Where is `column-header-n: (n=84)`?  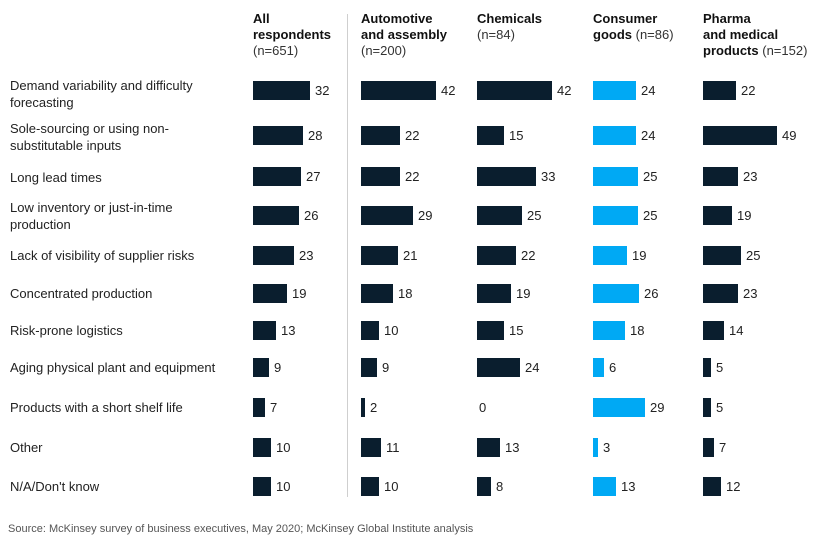
column-header-n: (n=84) is located at coordinates (496, 34).